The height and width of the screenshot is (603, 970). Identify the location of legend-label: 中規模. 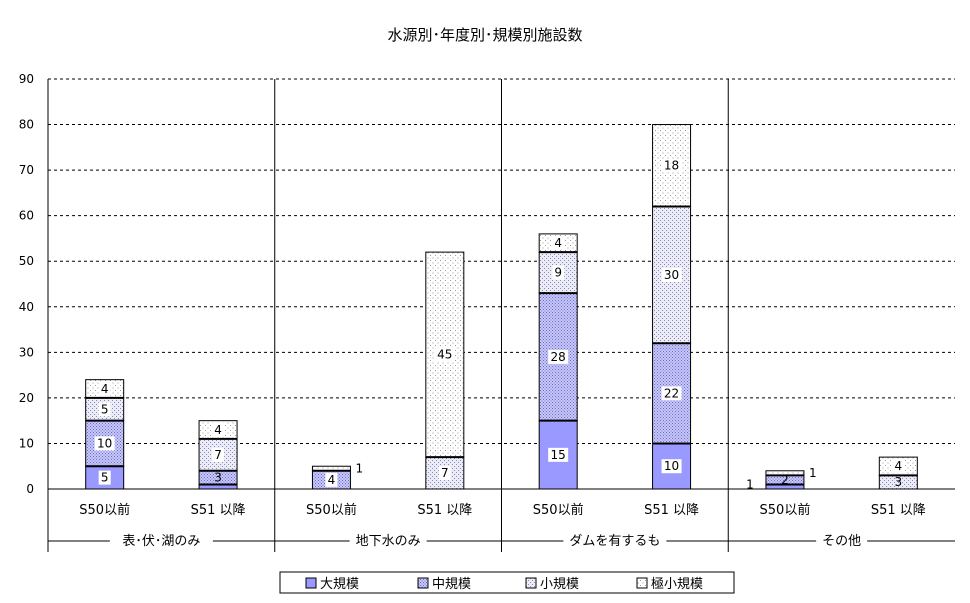
(451, 584).